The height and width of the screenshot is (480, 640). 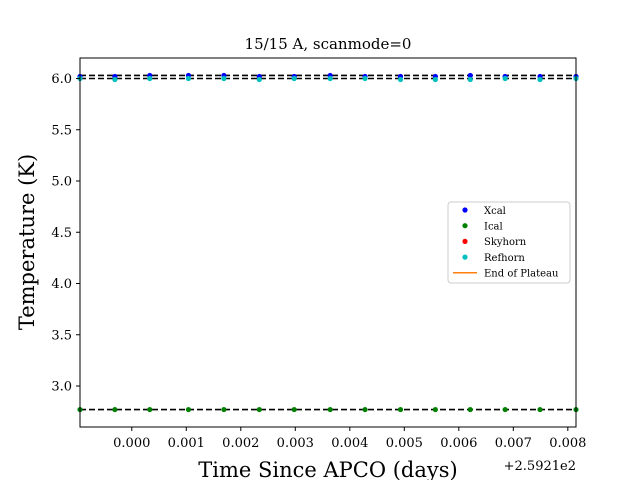 What do you see at coordinates (482, 227) in the screenshot?
I see `legend-entry: Ical` at bounding box center [482, 227].